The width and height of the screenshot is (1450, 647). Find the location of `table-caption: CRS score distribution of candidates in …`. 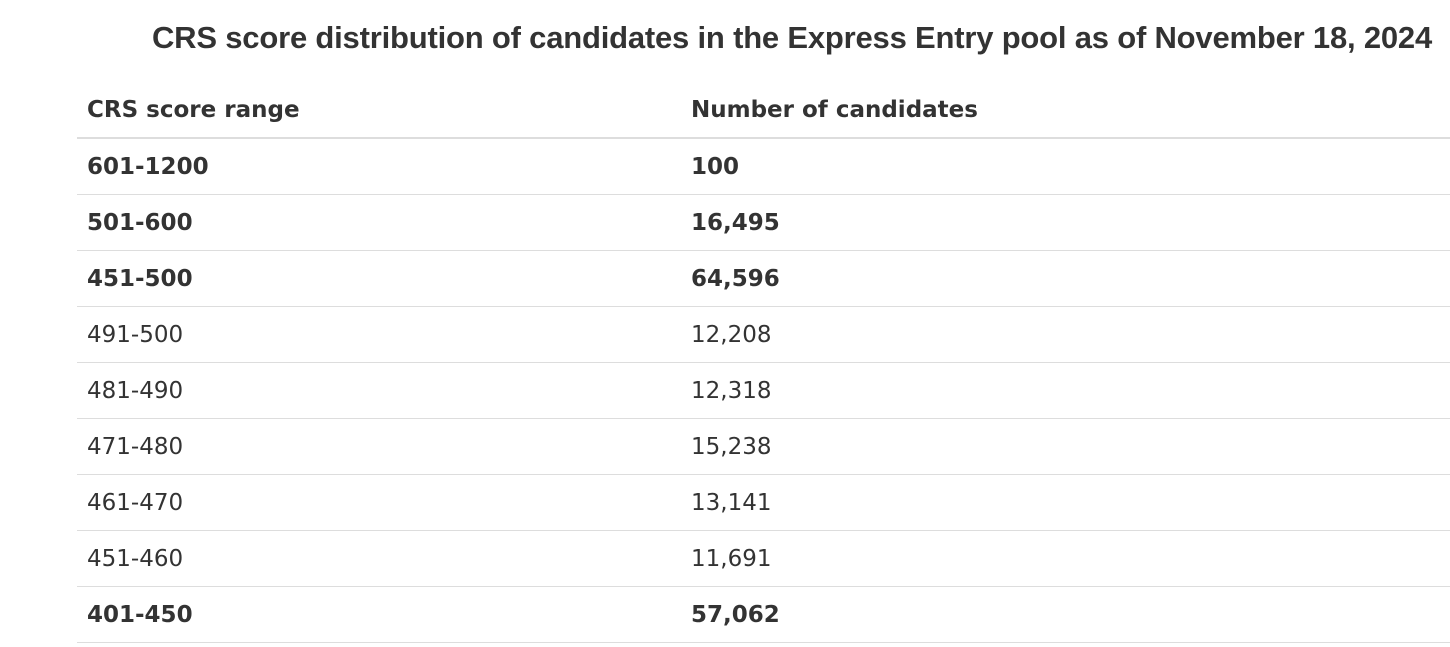

table-caption: CRS score distribution of candidates in … is located at coordinates (792, 37).